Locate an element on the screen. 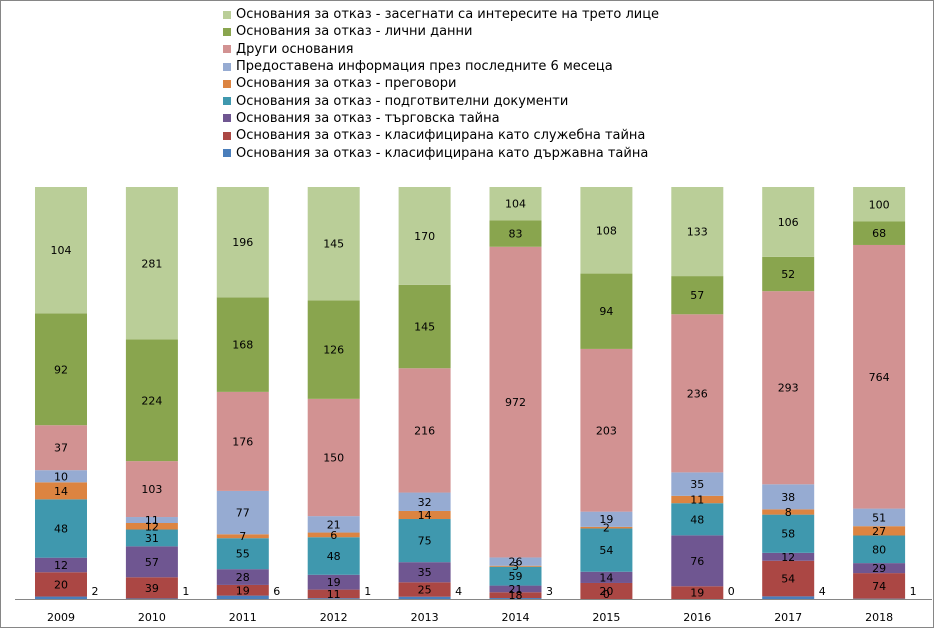 The height and width of the screenshot is (628, 934). data-label: 38 is located at coordinates (788, 497).